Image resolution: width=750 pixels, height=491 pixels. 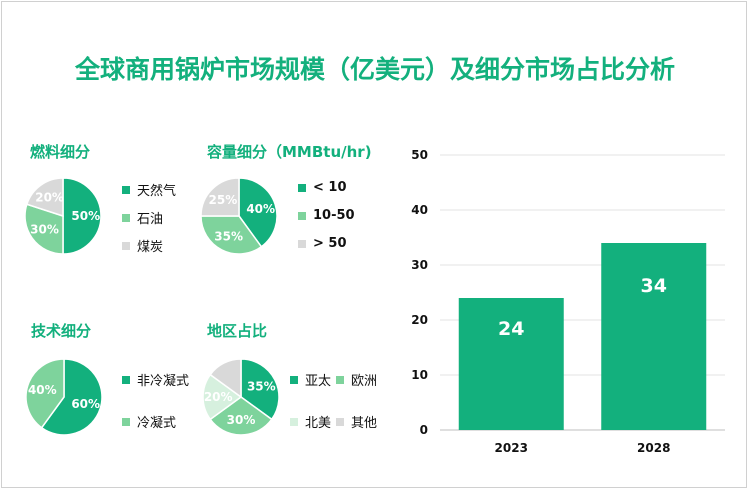 I want to click on y-tick-label-3: 30, so click(x=419, y=265).